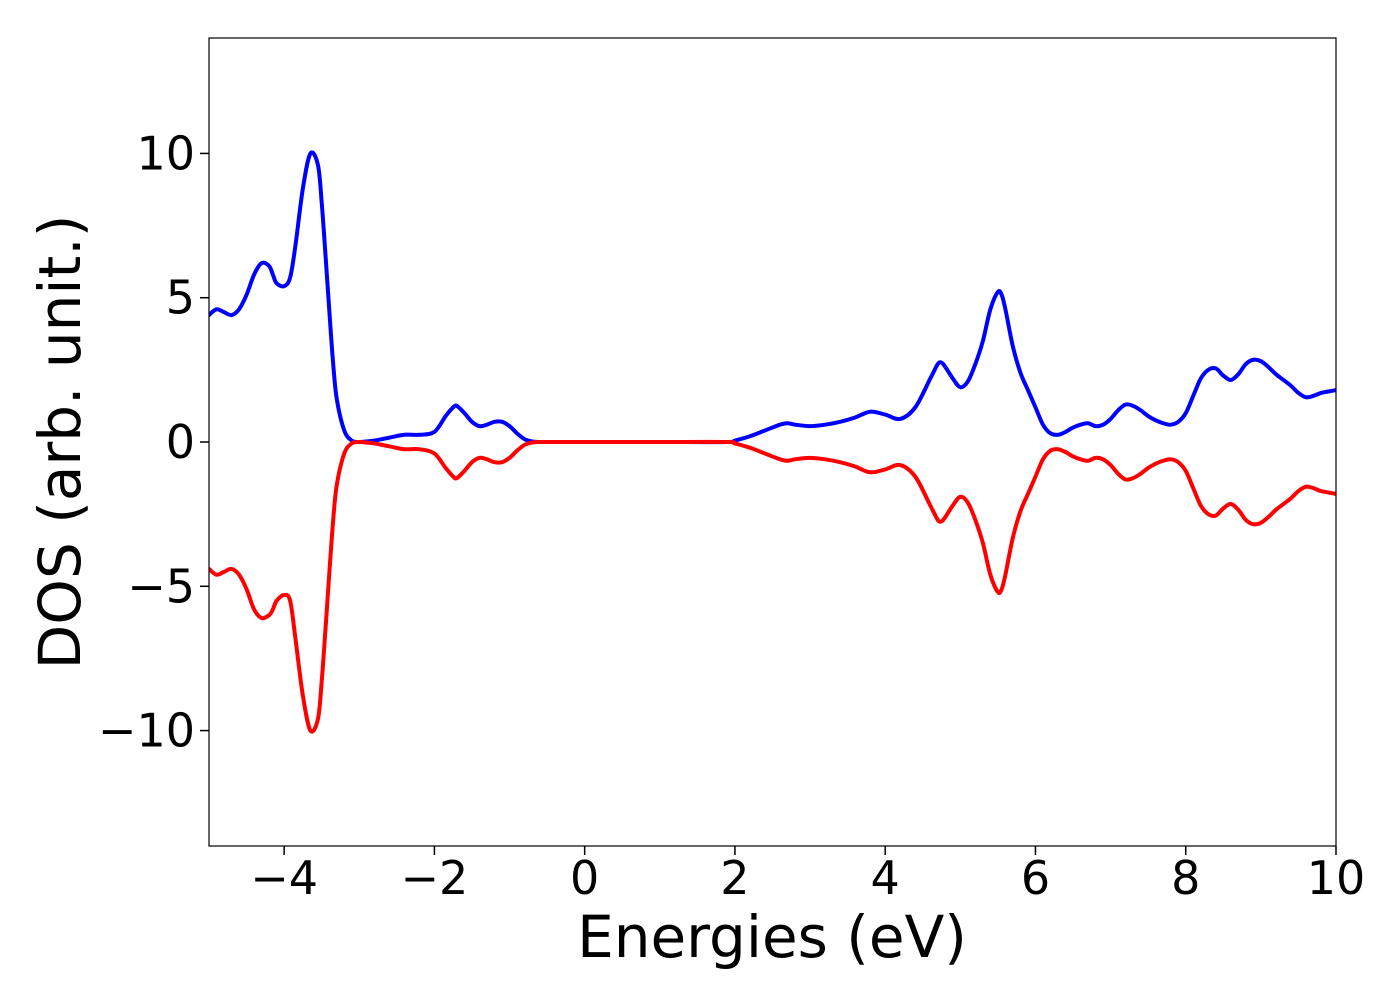  I want to click on y-tick-label: 0, so click(180, 442).